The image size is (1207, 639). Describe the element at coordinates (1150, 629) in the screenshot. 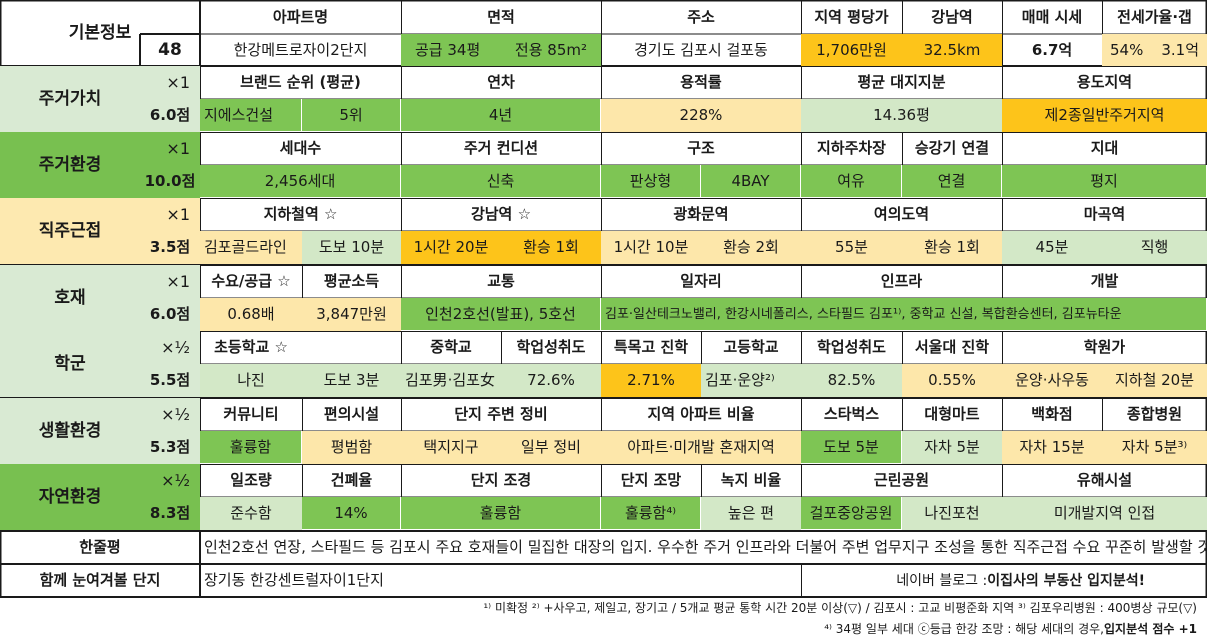

I see `footnote-bold: 입지분석 점수 +1` at that location.